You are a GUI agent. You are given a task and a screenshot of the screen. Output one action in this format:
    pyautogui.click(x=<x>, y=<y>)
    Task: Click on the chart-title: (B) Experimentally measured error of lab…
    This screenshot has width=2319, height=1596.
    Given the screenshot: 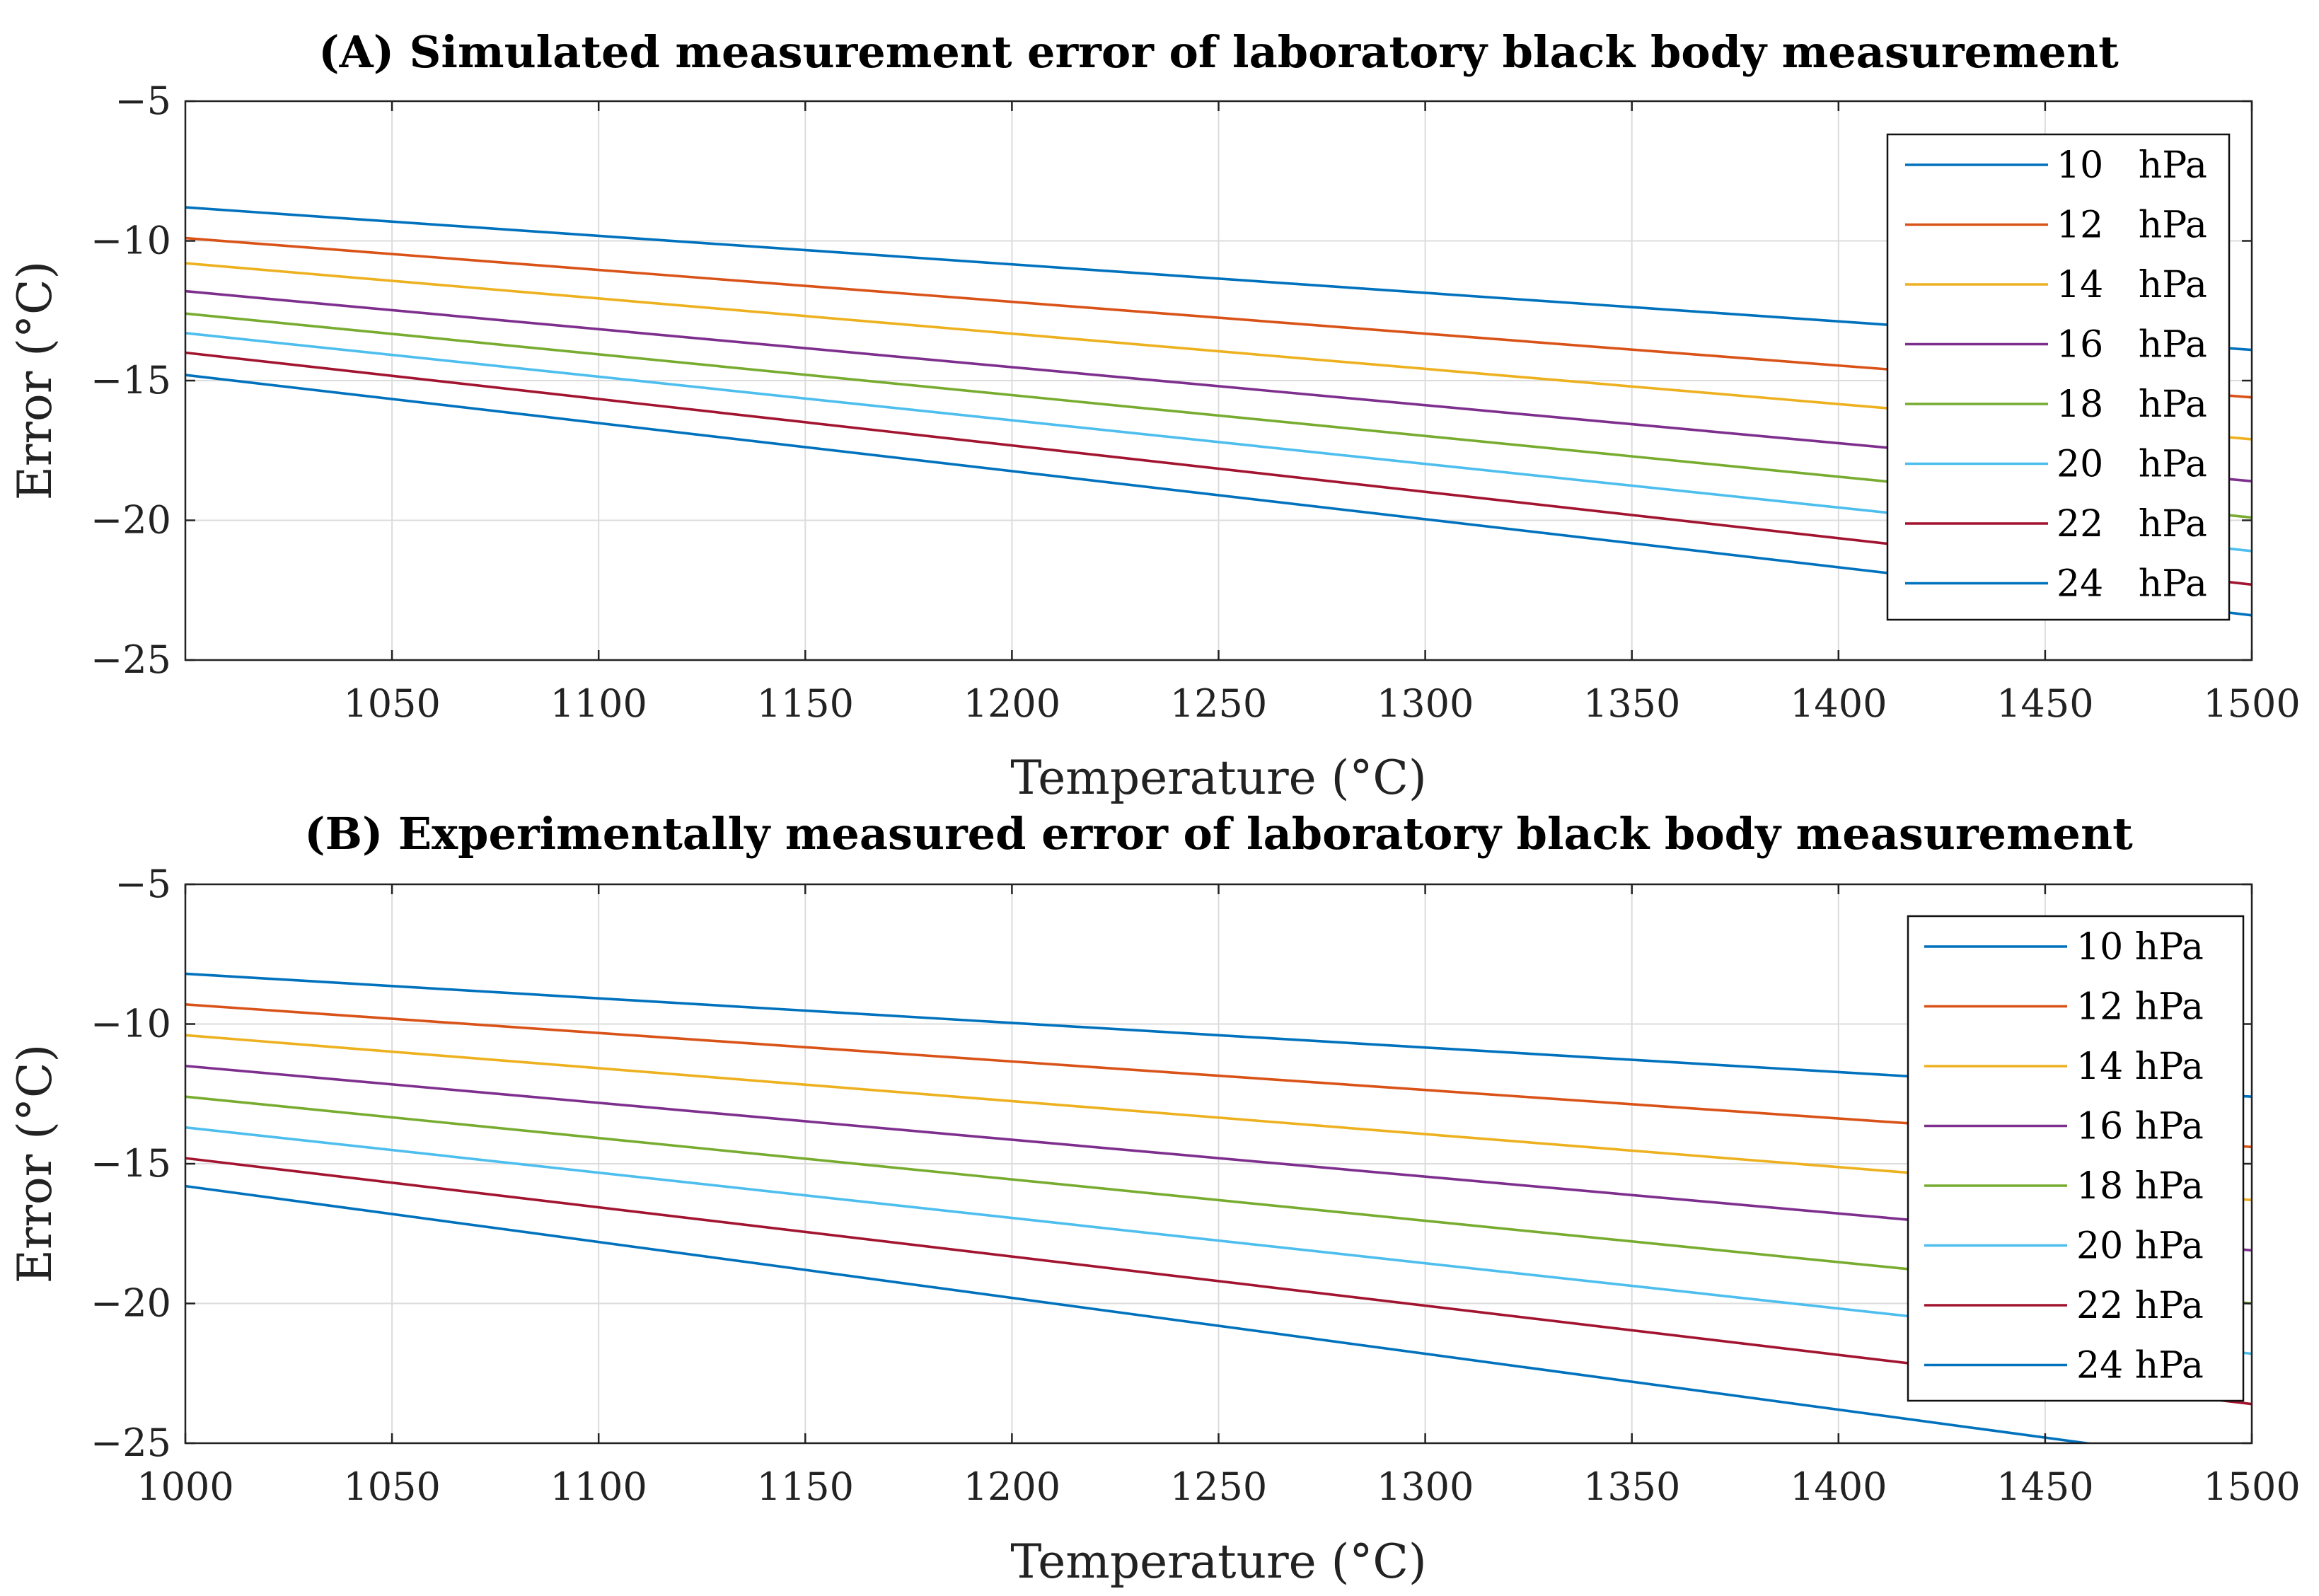 What is the action you would take?
    pyautogui.click(x=1219, y=834)
    